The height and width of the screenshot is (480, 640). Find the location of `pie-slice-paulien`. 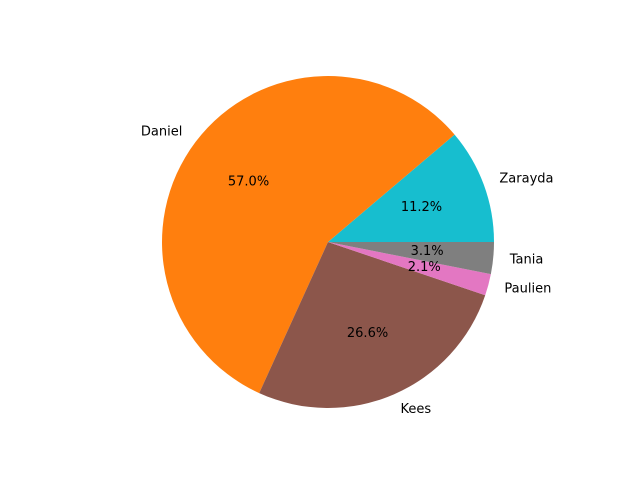

pie-slice-paulien is located at coordinates (409, 269).